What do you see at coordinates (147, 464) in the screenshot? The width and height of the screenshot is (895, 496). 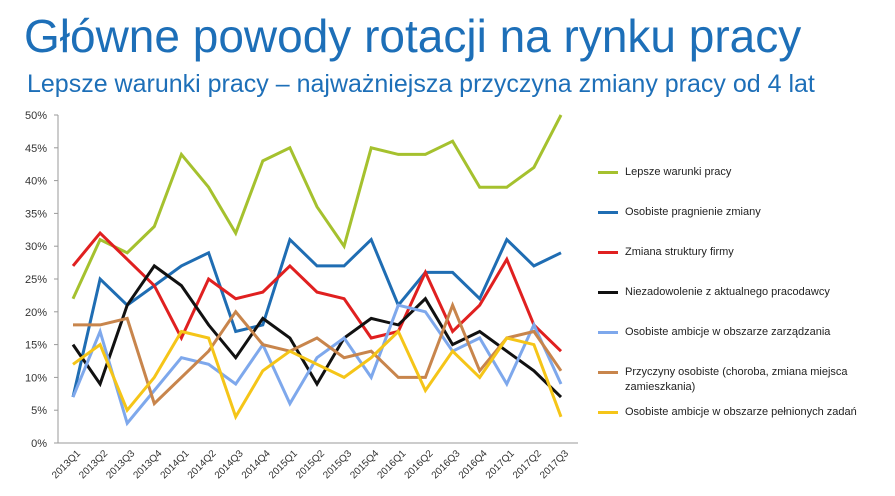 I see `x-tick-label: 2013Q4` at bounding box center [147, 464].